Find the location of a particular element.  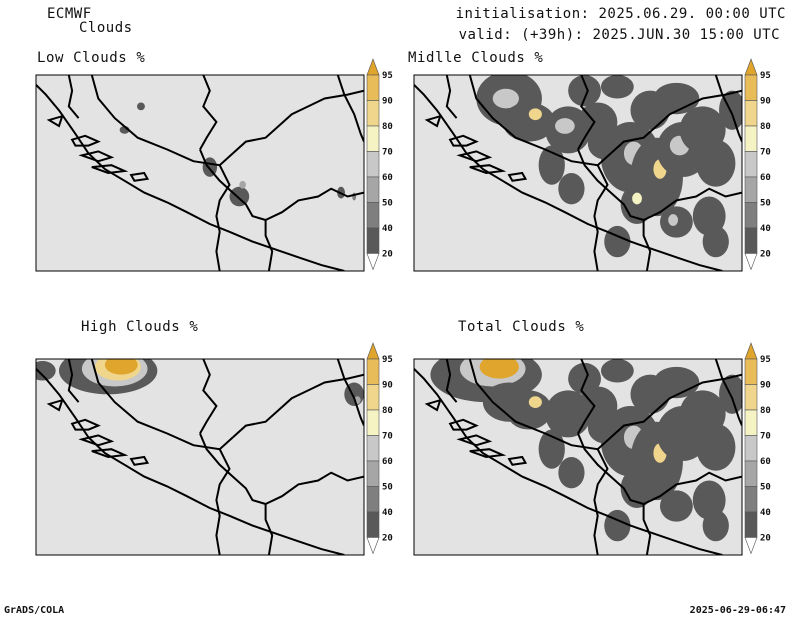

map-middle is located at coordinates (578, 173).